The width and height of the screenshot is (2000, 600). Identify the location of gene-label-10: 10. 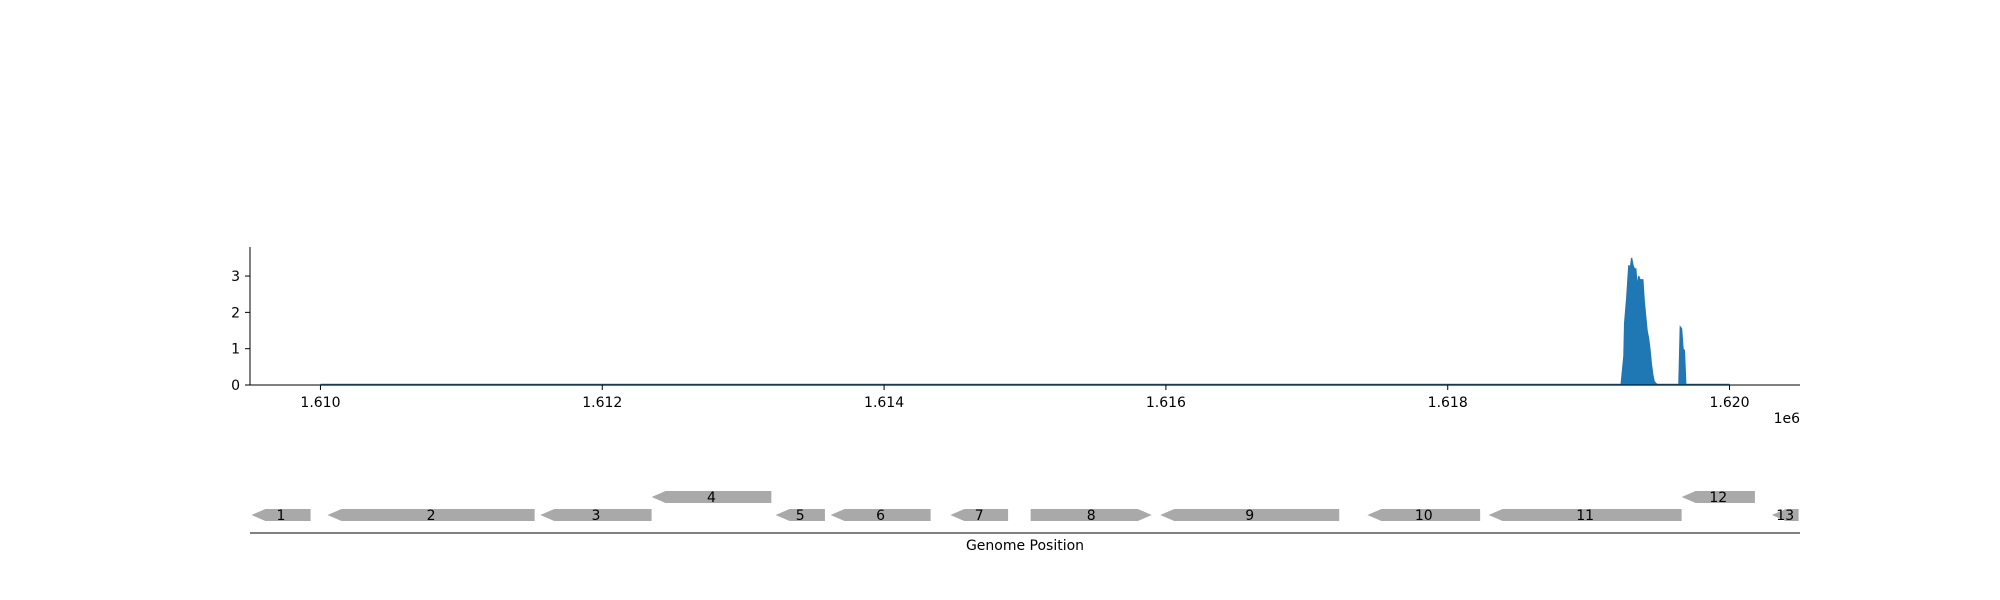
(1424, 516).